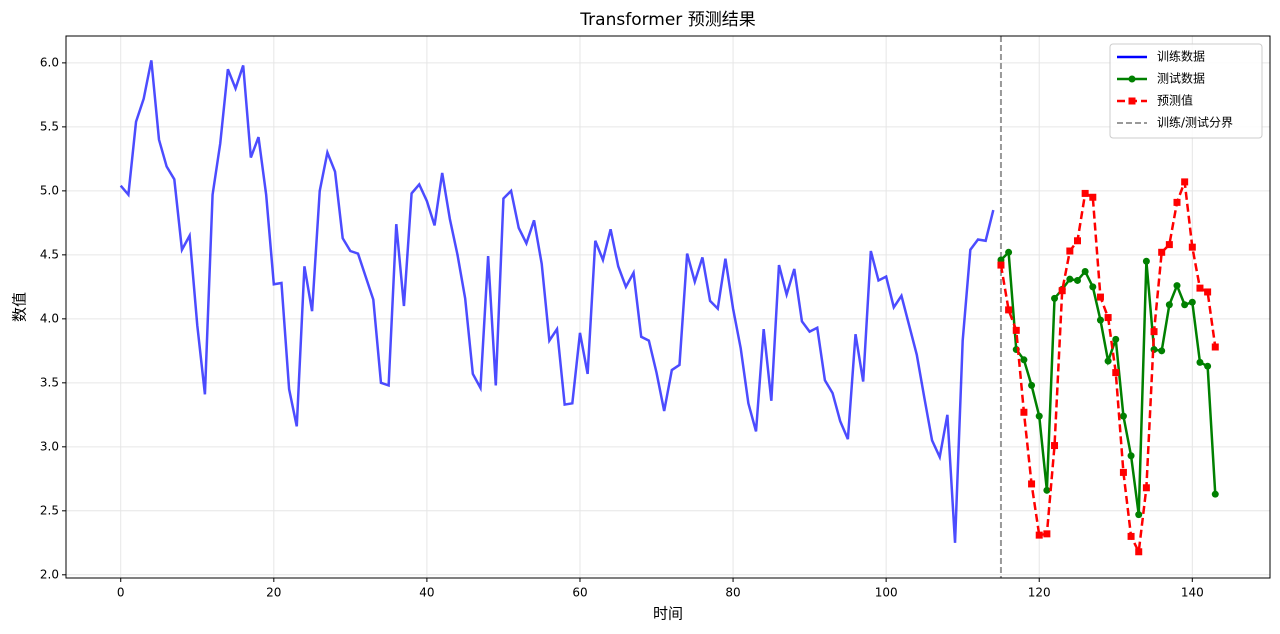 The image size is (1280, 634). I want to click on legend-label: 训练数据, so click(1181, 56).